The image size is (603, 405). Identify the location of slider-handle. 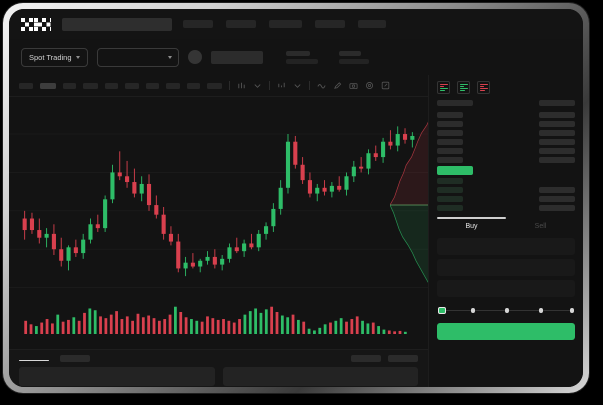
(442, 310).